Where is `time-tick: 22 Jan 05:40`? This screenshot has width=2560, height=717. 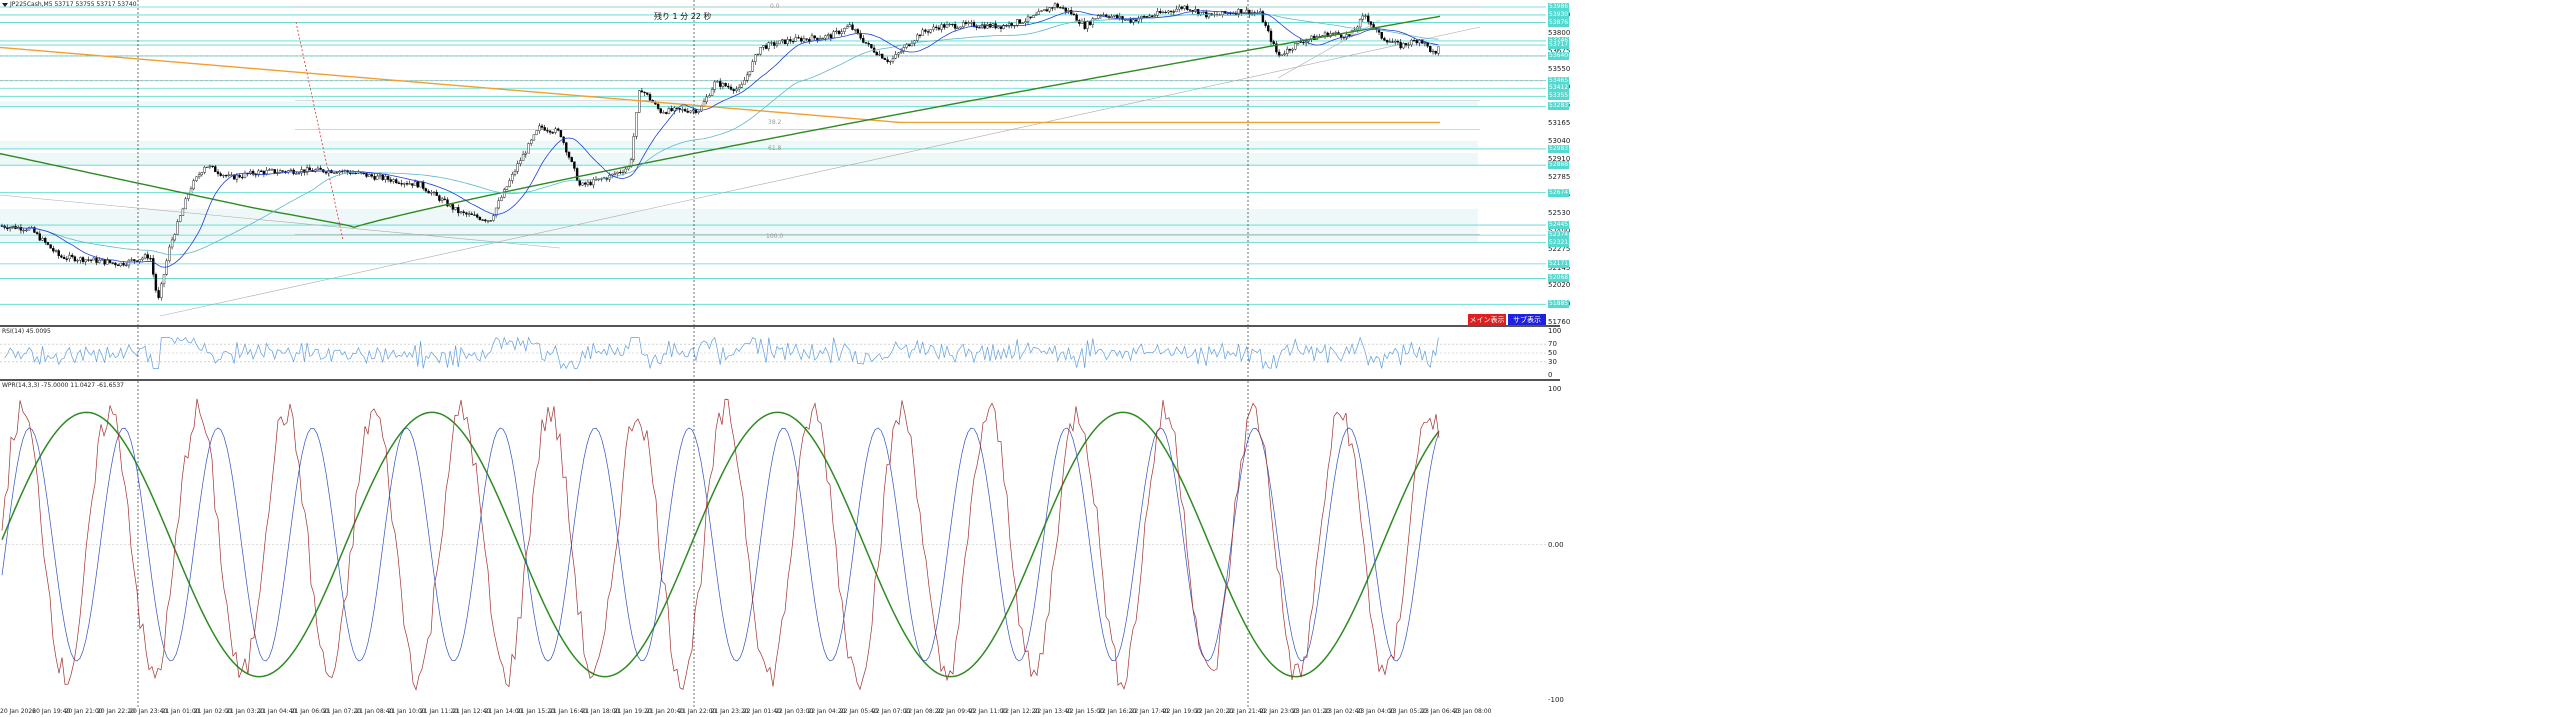
time-tick: 22 Jan 05:40 is located at coordinates (858, 711).